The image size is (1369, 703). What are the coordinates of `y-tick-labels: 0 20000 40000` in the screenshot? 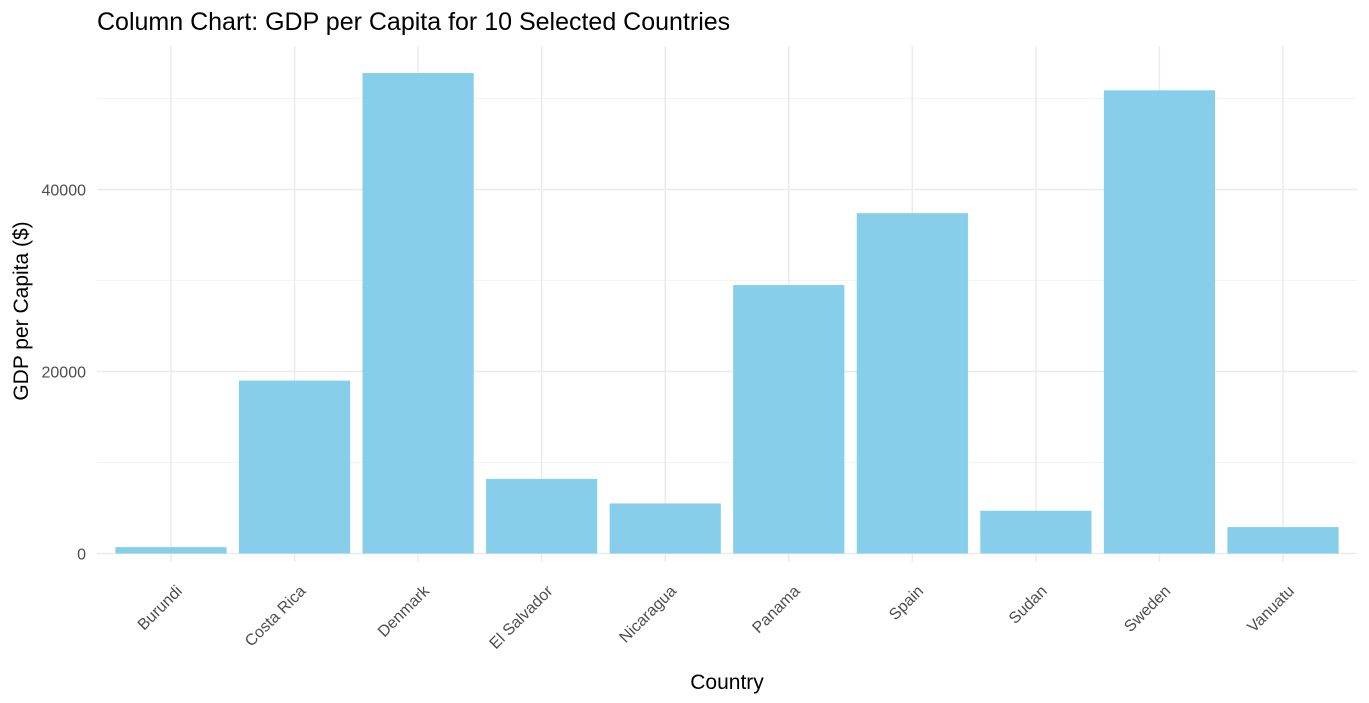 It's located at (64, 373).